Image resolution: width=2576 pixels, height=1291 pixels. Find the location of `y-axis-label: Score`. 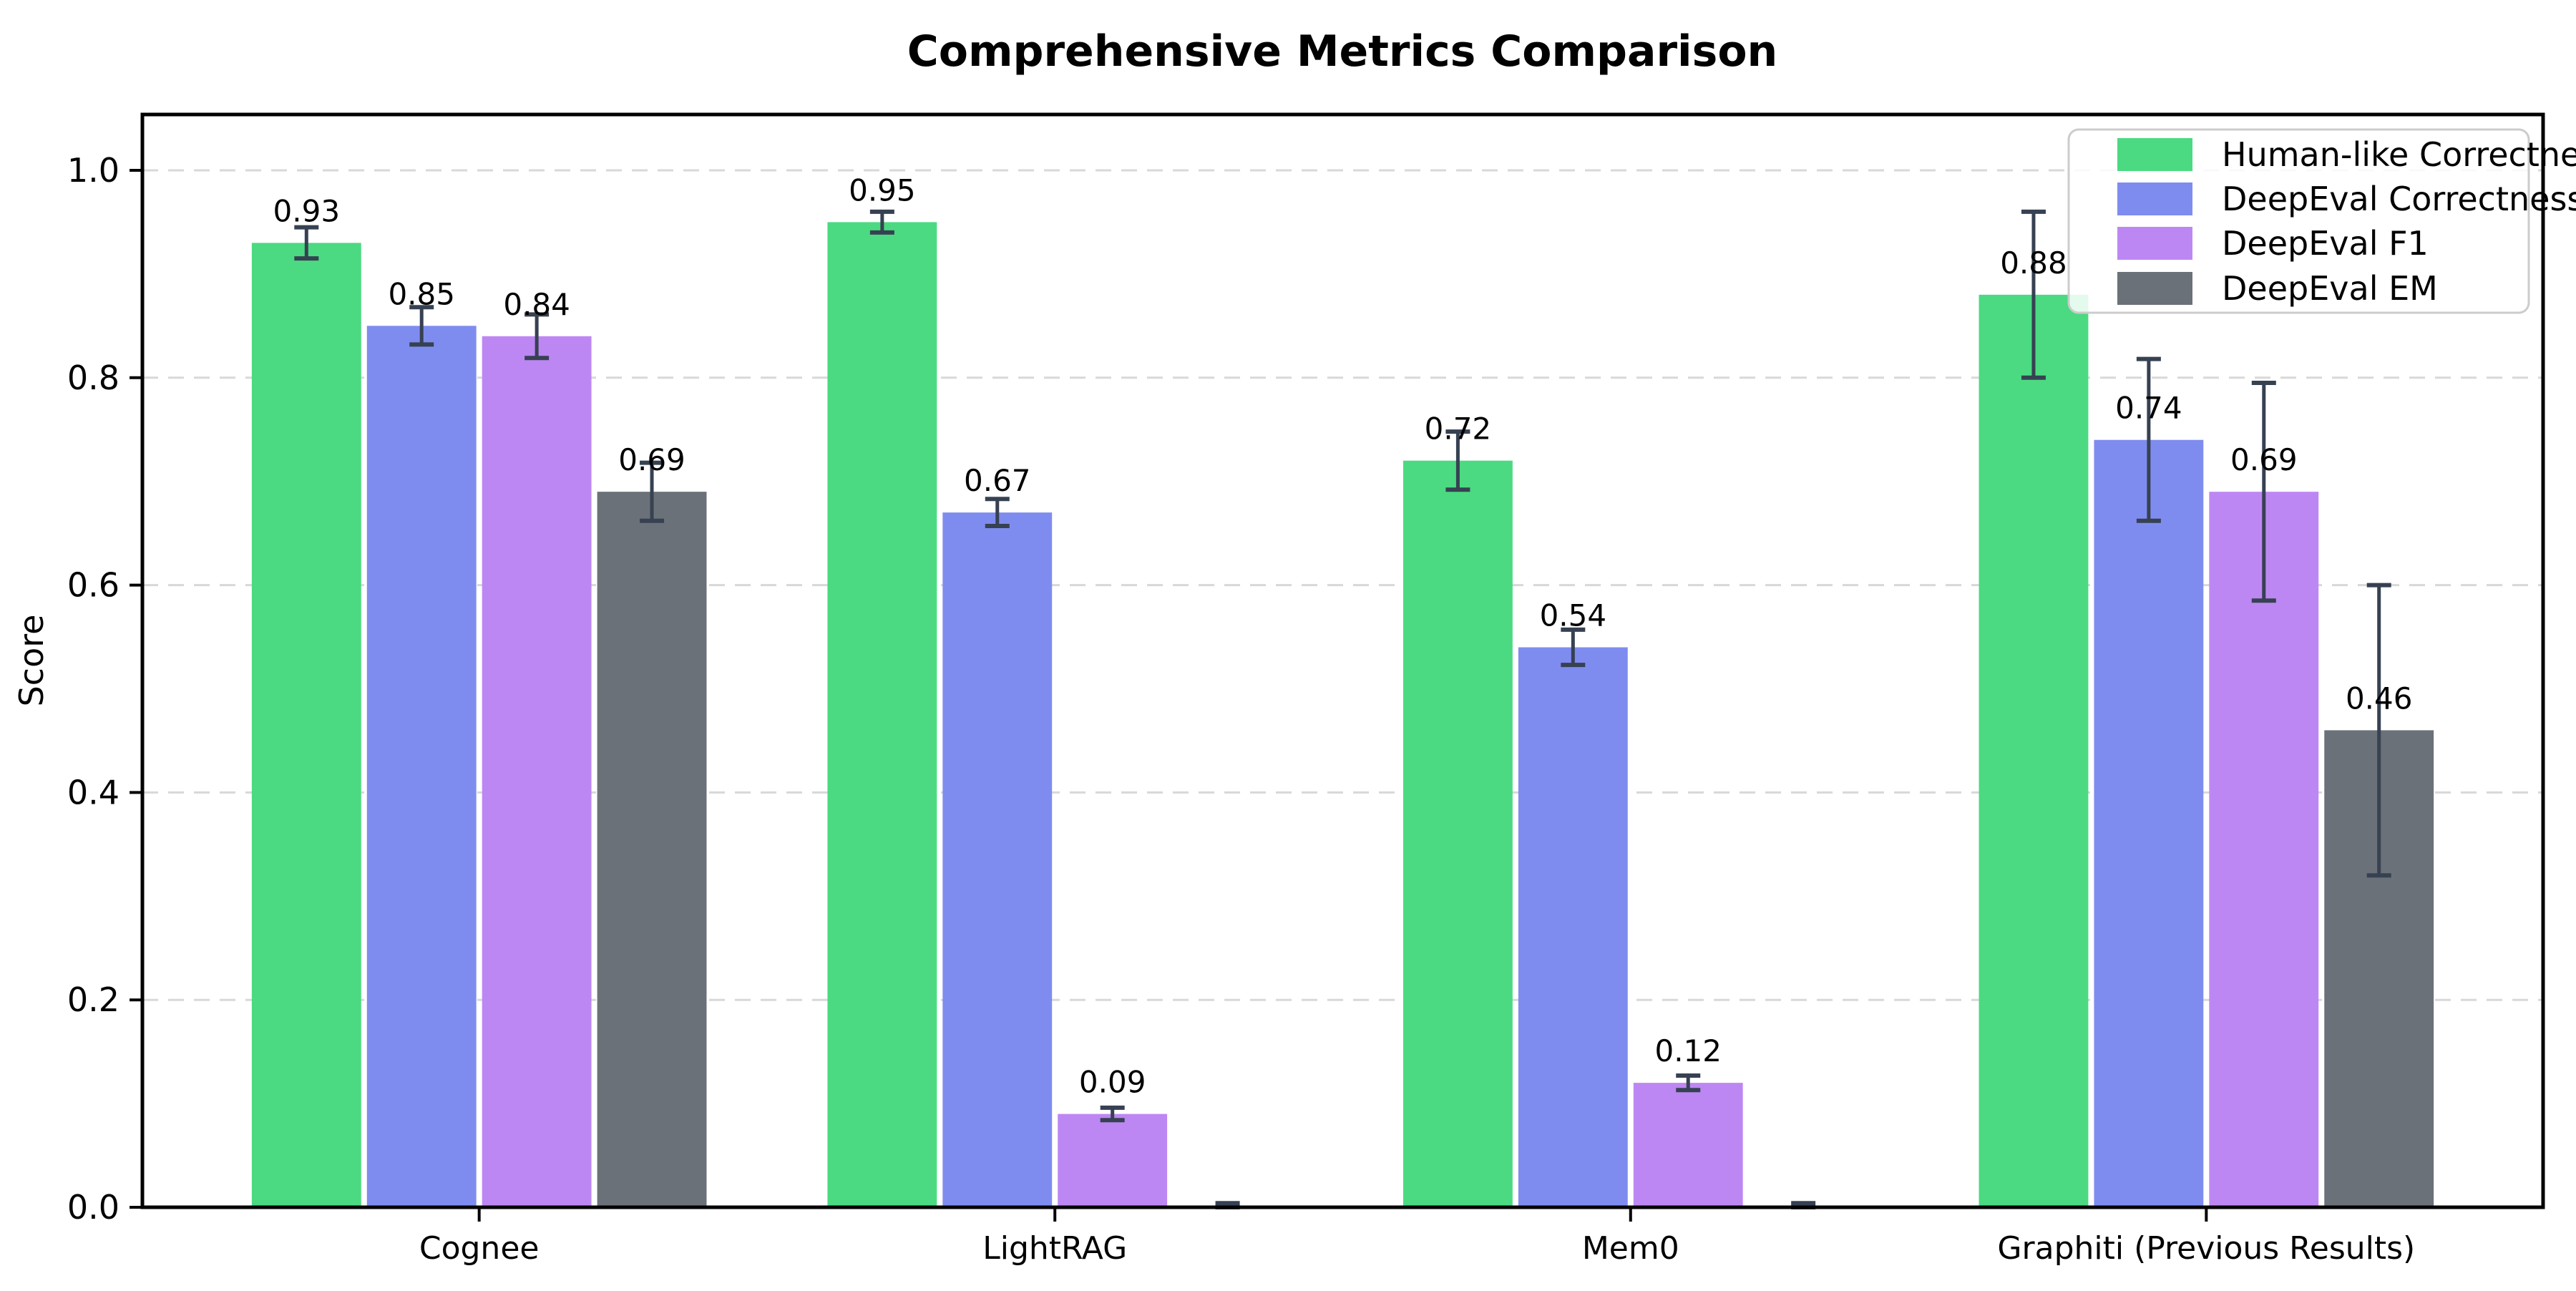

y-axis-label: Score is located at coordinates (31, 661).